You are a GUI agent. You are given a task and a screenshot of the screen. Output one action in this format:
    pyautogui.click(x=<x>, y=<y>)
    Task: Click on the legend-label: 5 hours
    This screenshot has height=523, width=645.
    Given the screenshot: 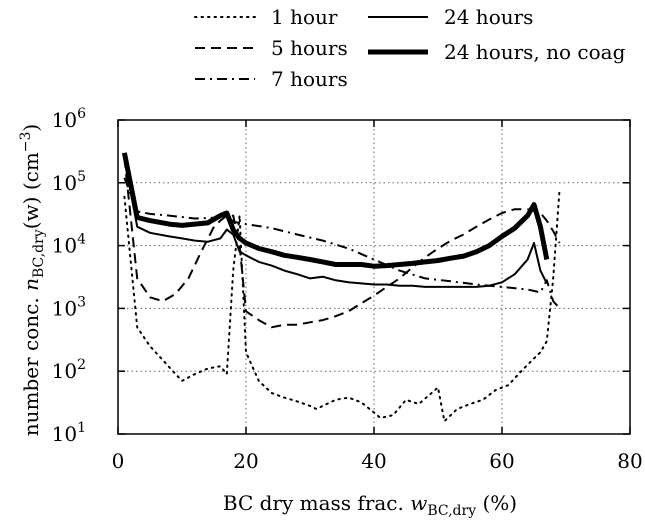 What is the action you would take?
    pyautogui.click(x=309, y=48)
    